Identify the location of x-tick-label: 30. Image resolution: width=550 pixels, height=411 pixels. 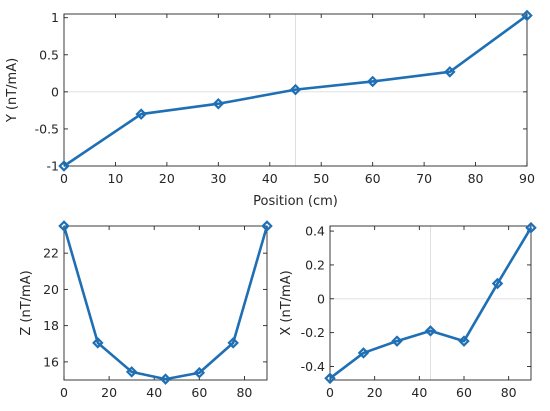
(218, 178).